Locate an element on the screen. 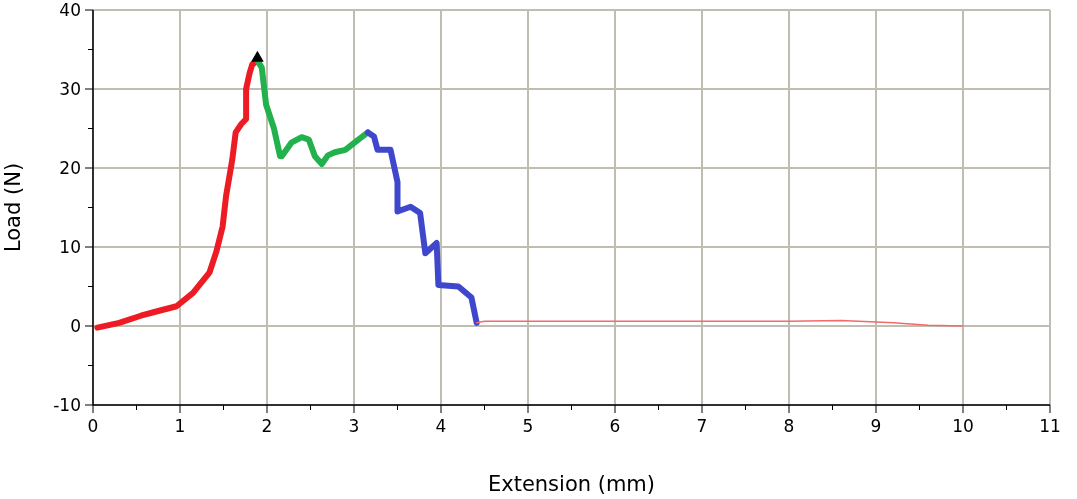 The height and width of the screenshot is (499, 1077). x-tick-label: 7 is located at coordinates (702, 426).